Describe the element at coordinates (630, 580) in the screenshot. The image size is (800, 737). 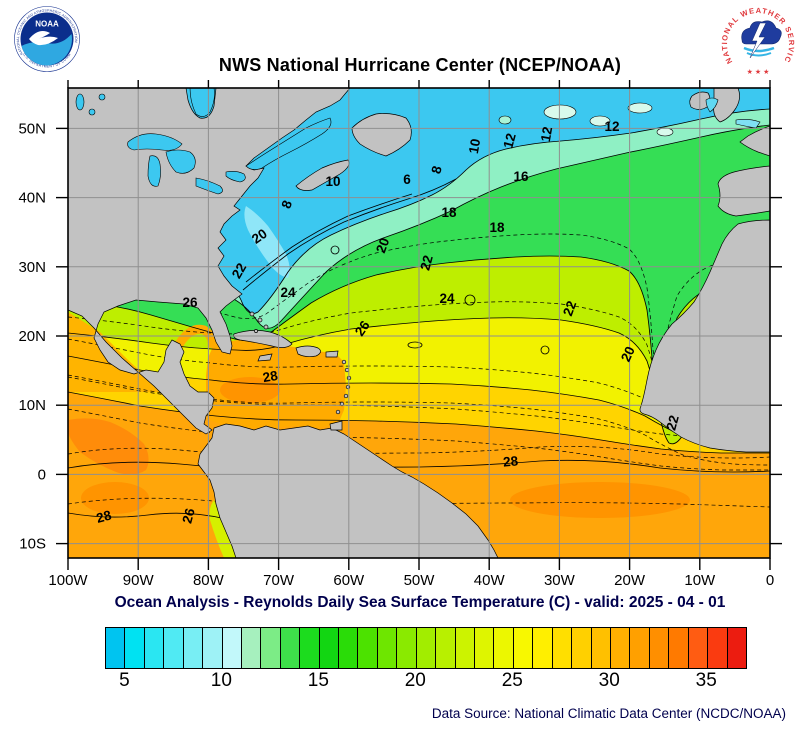
I see `lon-label: 20W` at that location.